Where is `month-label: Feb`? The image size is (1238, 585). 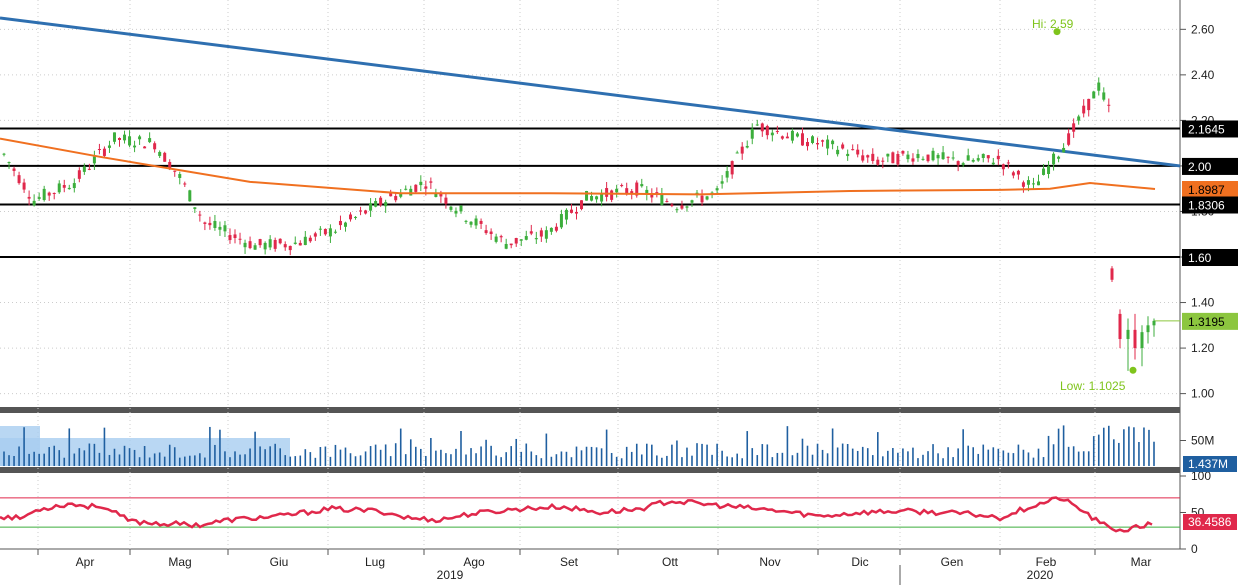 month-label: Feb is located at coordinates (1046, 562).